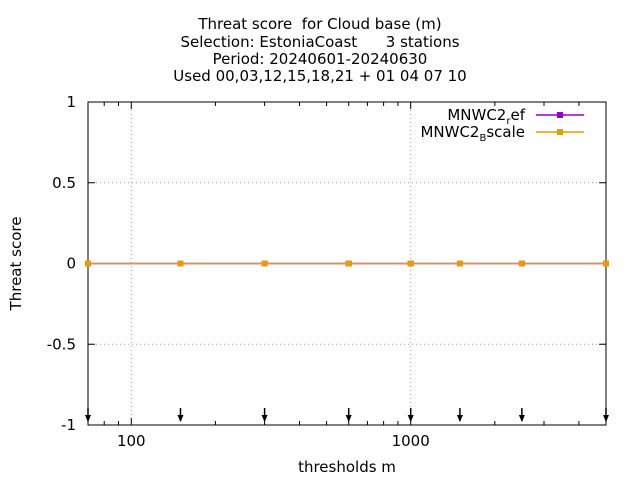 The height and width of the screenshot is (480, 640). Describe the element at coordinates (61, 344) in the screenshot. I see `y-tick-label: -0.5` at that location.